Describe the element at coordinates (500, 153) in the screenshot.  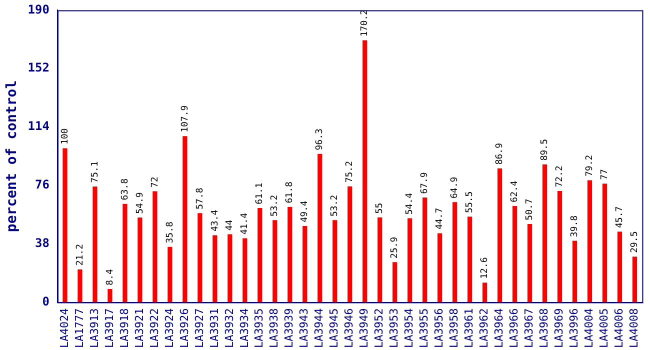
I see `data-label: 86.9` at that location.